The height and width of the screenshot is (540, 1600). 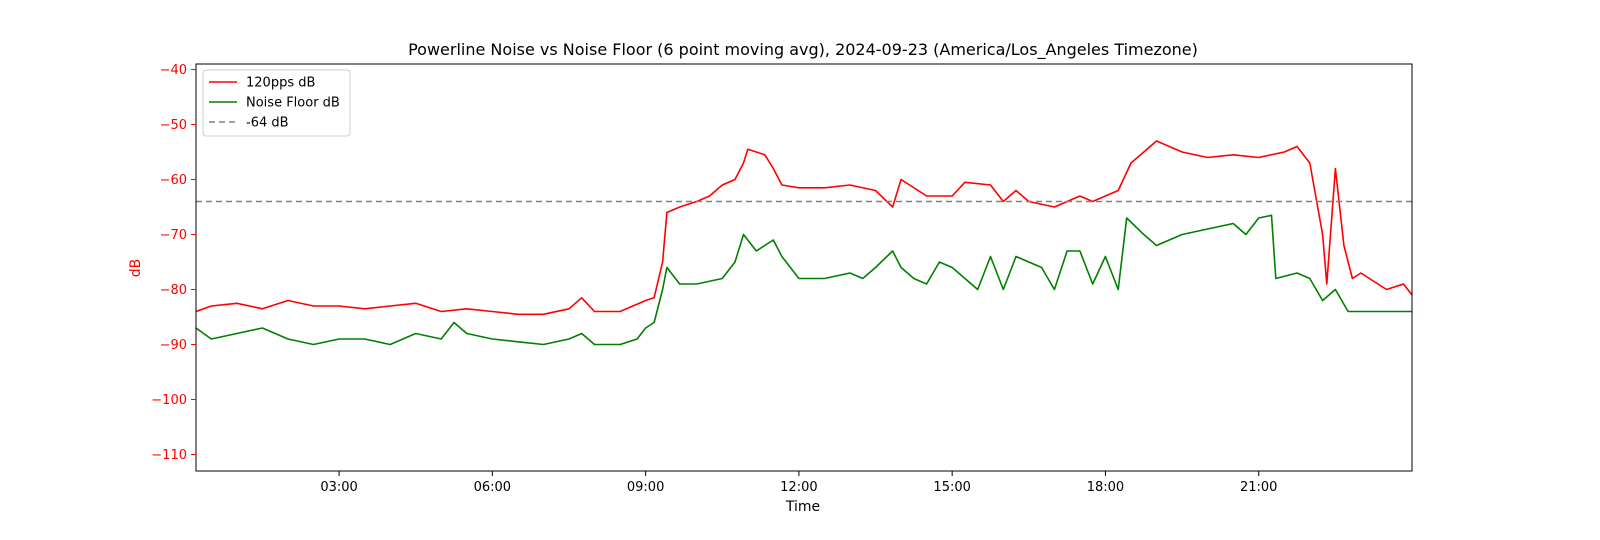 What do you see at coordinates (173, 125) in the screenshot?
I see `y-tick-label: −50` at bounding box center [173, 125].